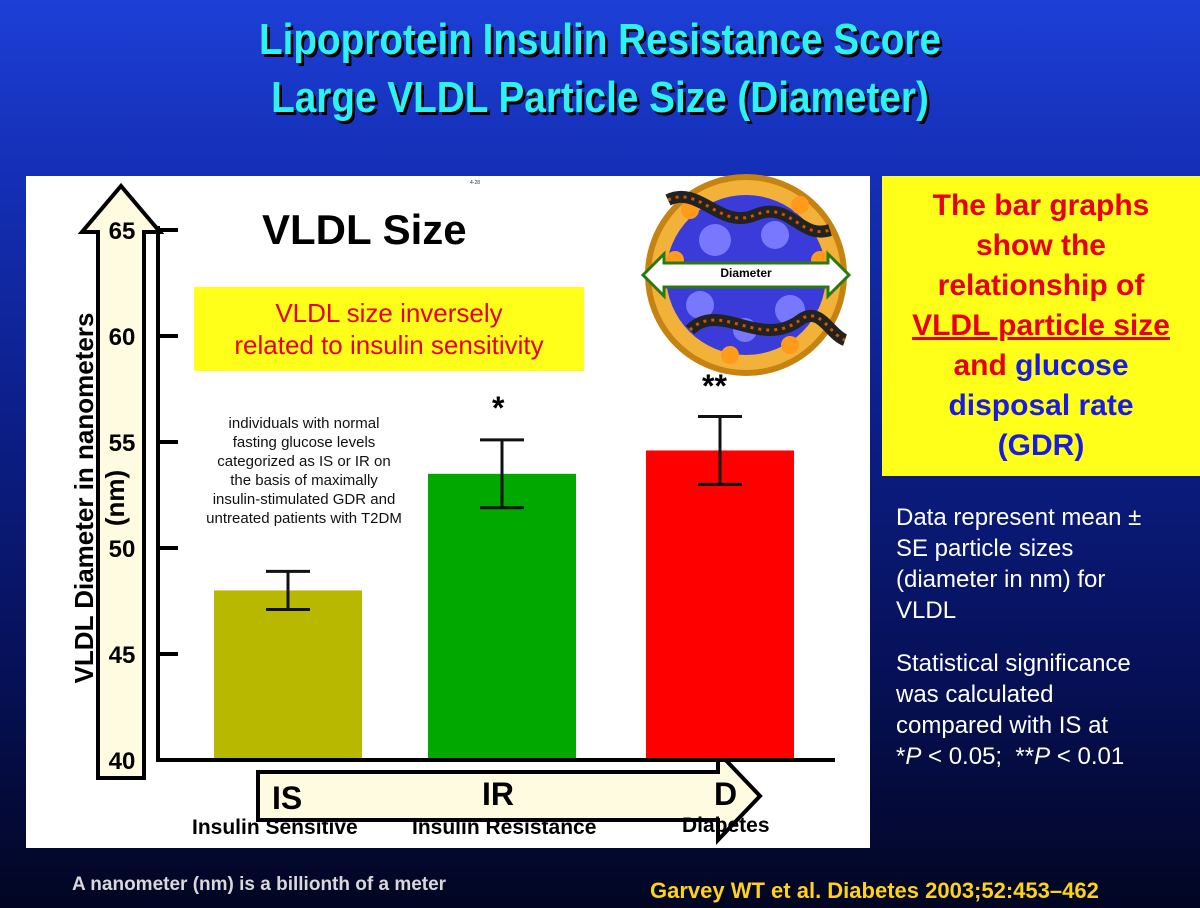 The height and width of the screenshot is (908, 1200). What do you see at coordinates (726, 794) in the screenshot?
I see `category-abbr-d: D` at bounding box center [726, 794].